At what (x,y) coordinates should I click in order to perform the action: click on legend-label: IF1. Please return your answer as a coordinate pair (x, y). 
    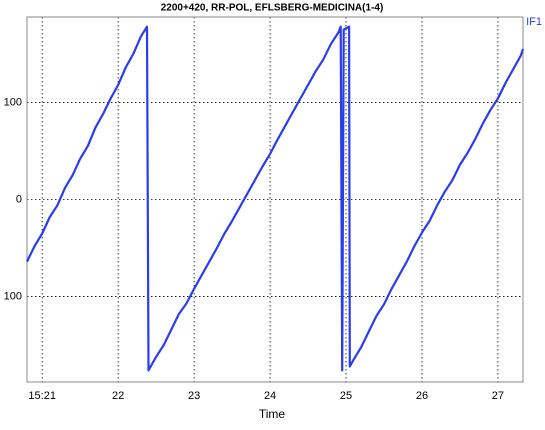
    Looking at the image, I should click on (534, 22).